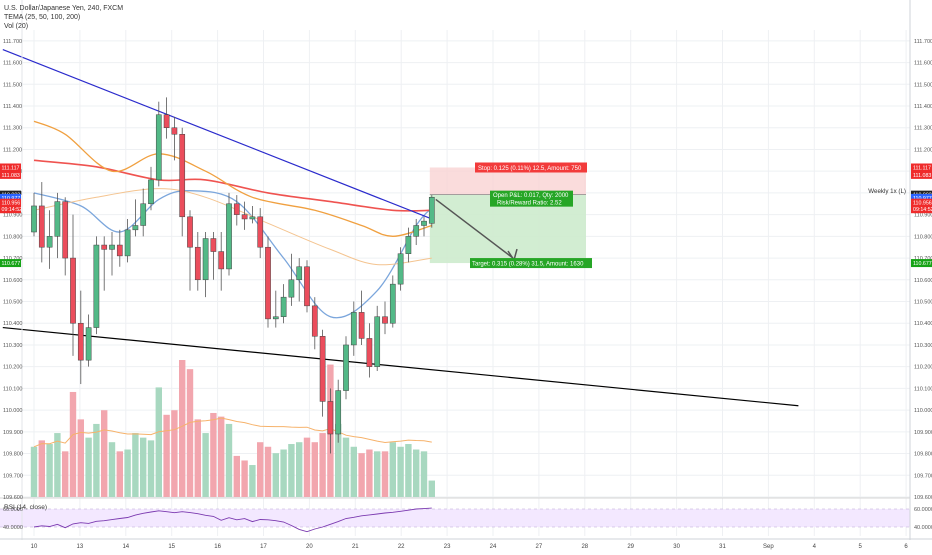 Image resolution: width=932 pixels, height=555 pixels. What do you see at coordinates (12, 85) in the screenshot?
I see `left-price-tick: 111.500` at bounding box center [12, 85].